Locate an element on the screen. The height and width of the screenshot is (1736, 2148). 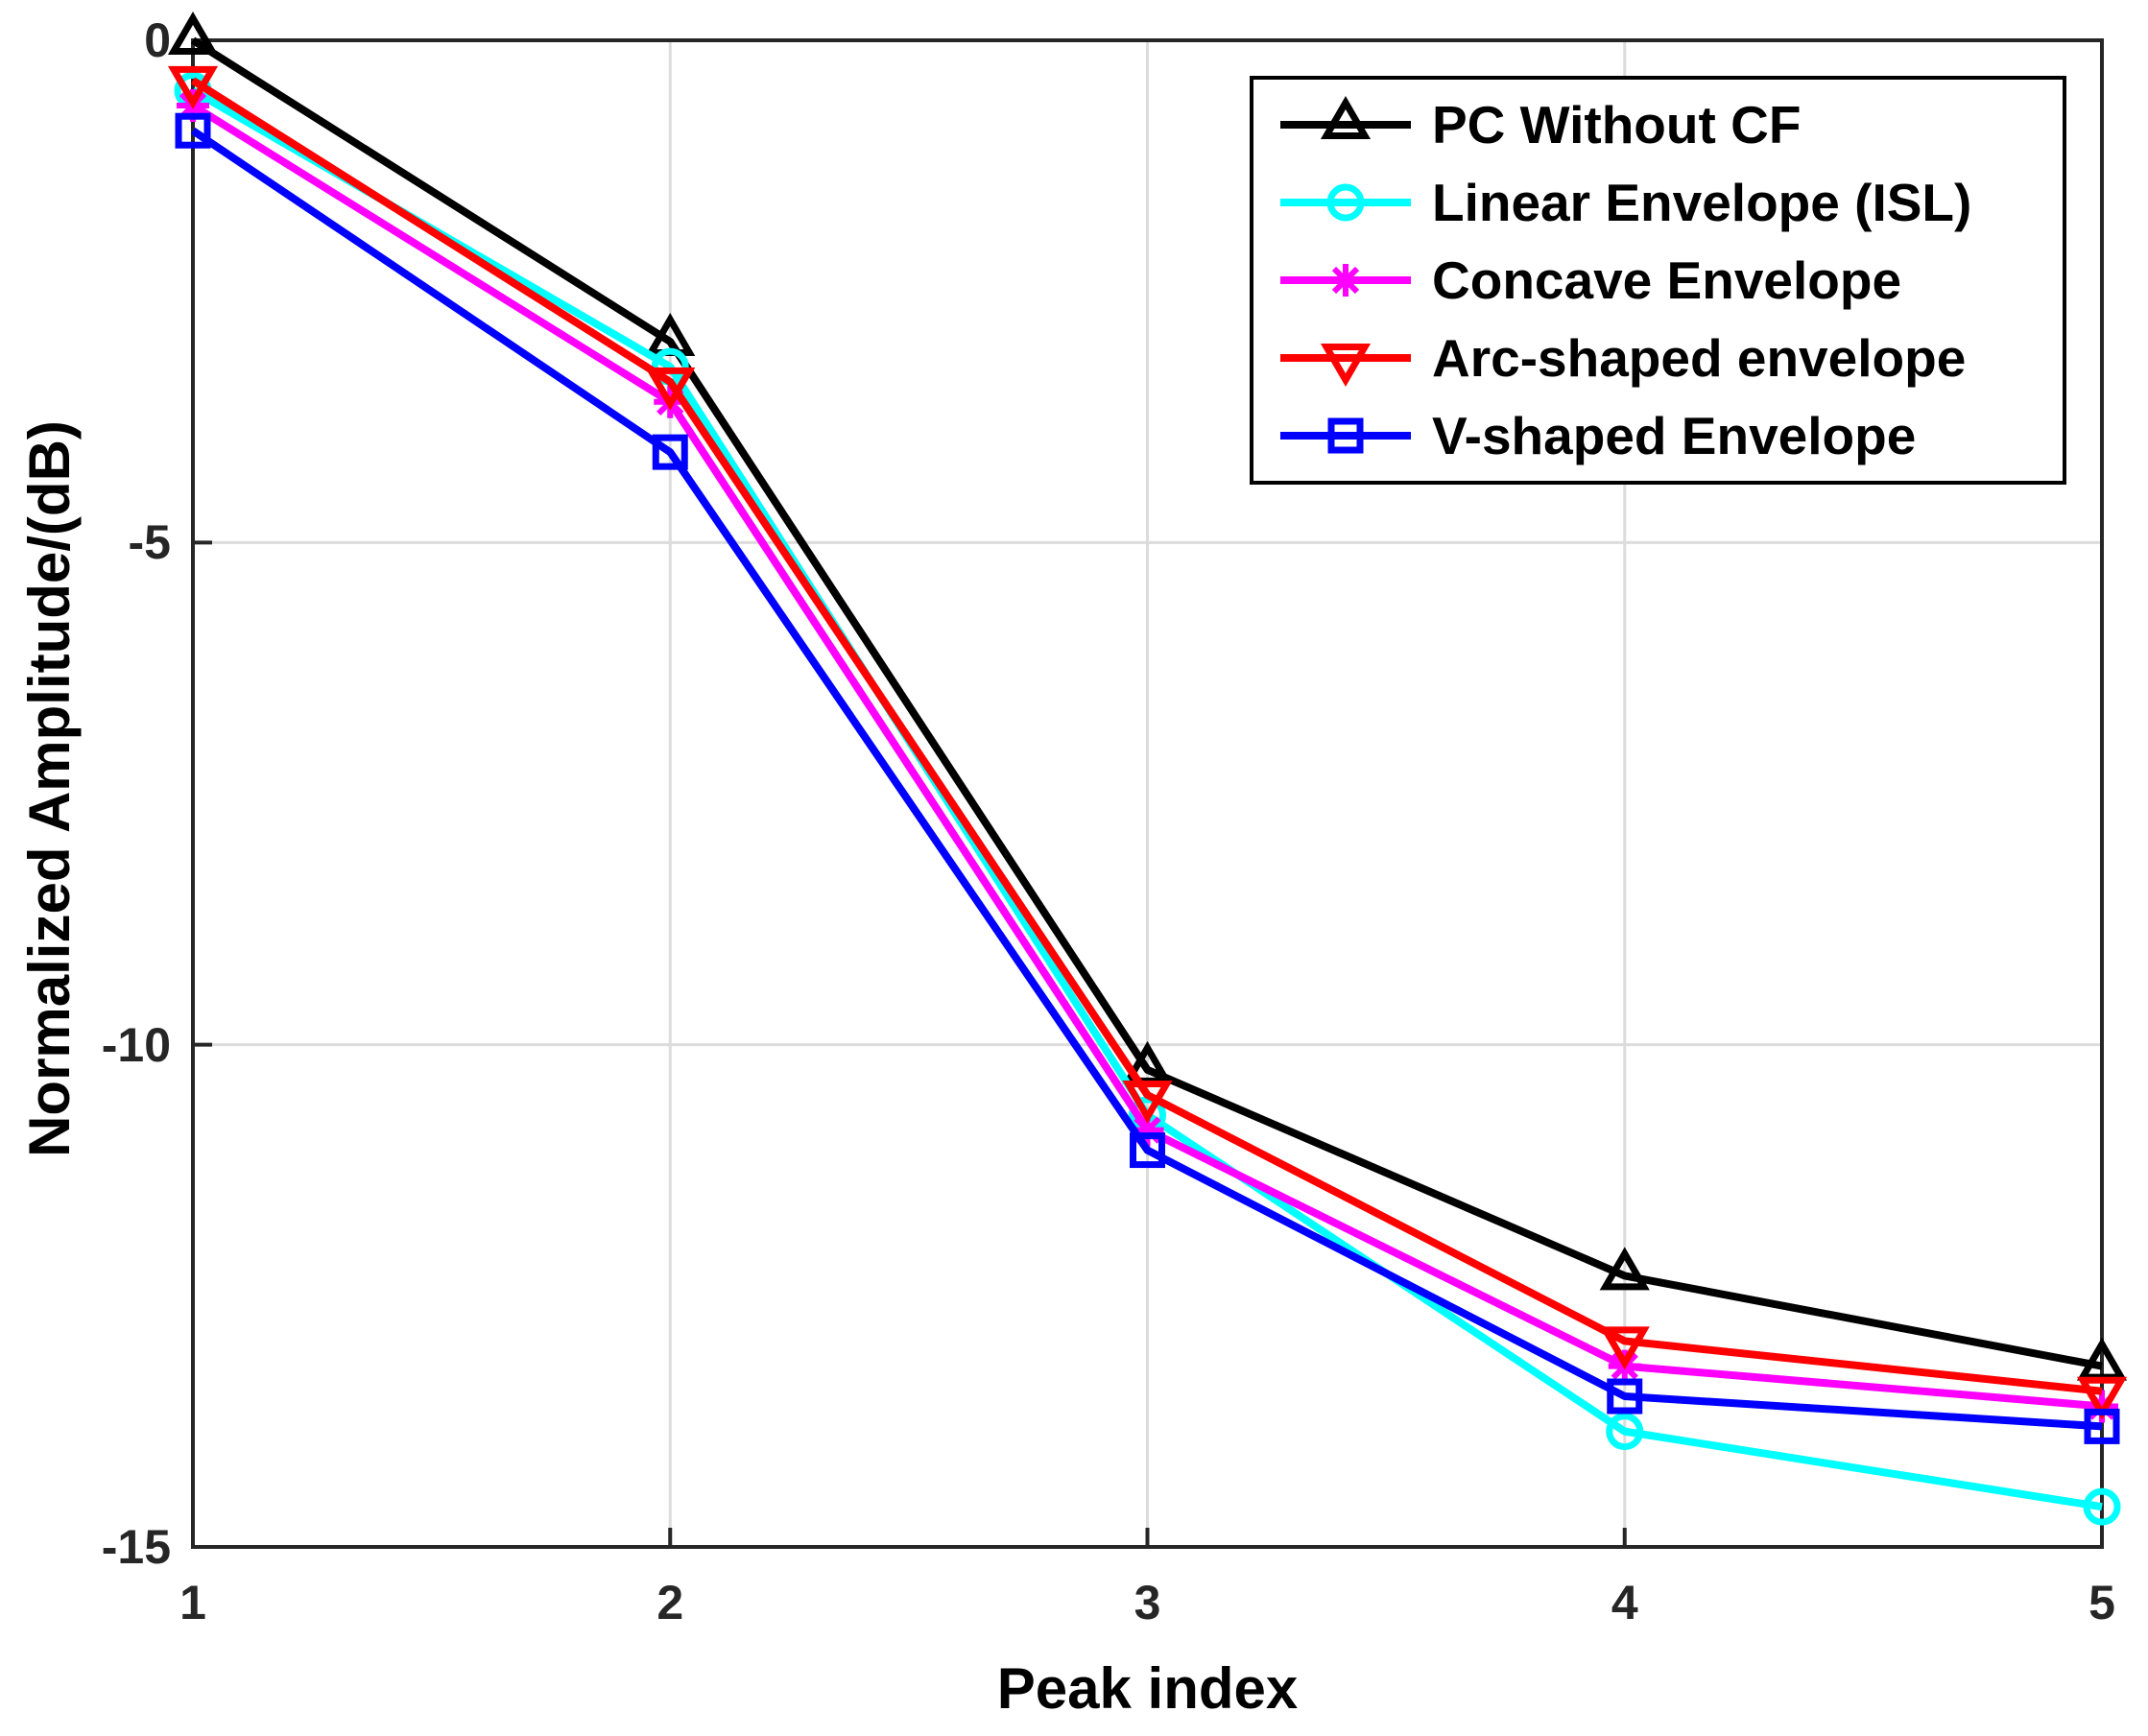
x-axis-label: Peak index is located at coordinates (1147, 1688).